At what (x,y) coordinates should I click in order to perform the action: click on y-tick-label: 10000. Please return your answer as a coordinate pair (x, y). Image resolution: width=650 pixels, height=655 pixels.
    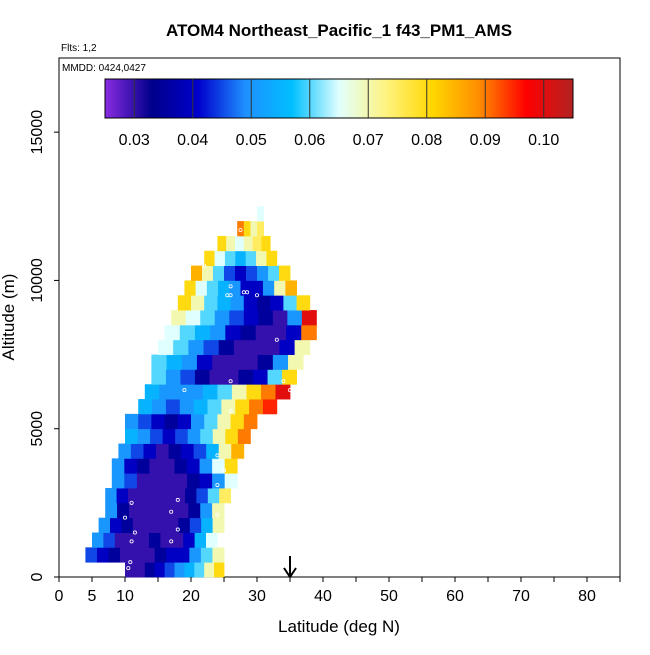
    Looking at the image, I should click on (37, 280).